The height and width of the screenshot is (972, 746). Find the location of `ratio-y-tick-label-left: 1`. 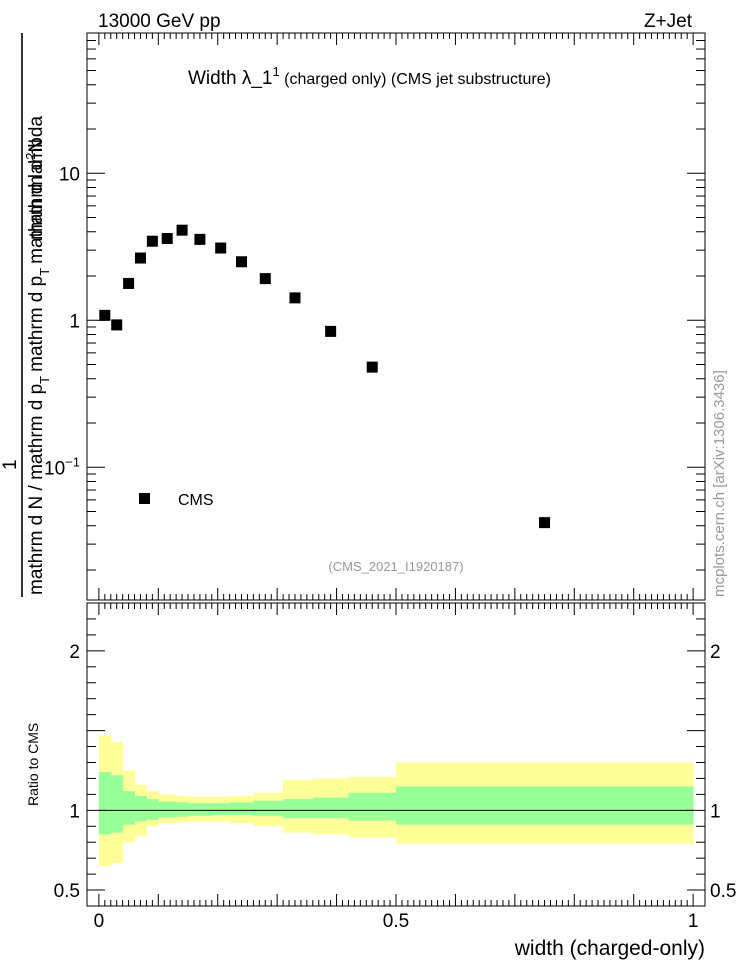

ratio-y-tick-label-left: 1 is located at coordinates (74, 811).